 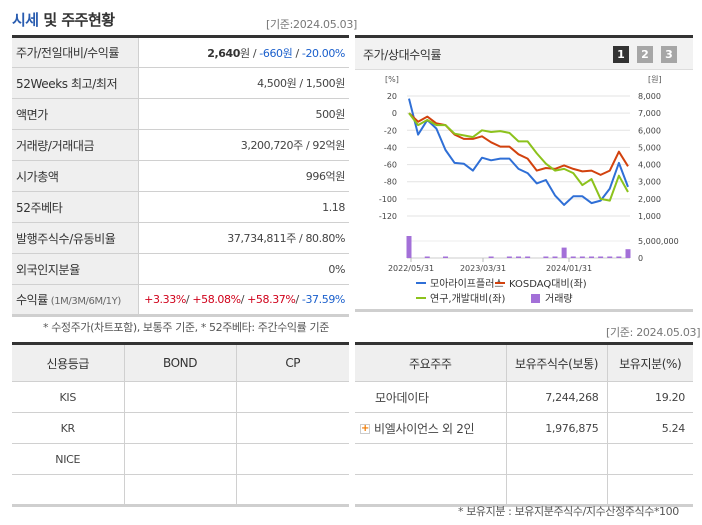 I want to click on row-label: 시가총액, so click(x=75, y=176).